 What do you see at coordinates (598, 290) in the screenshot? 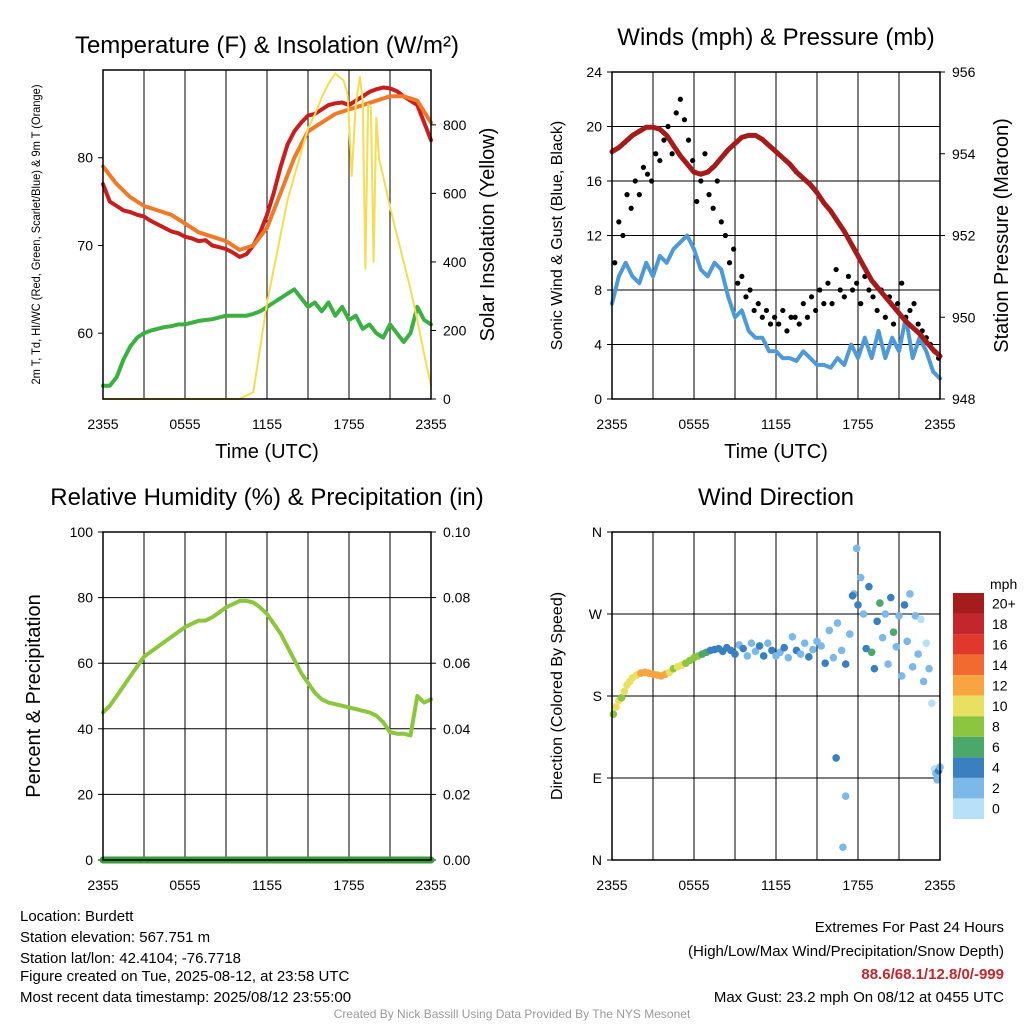
I see `y-tick-label: 8` at bounding box center [598, 290].